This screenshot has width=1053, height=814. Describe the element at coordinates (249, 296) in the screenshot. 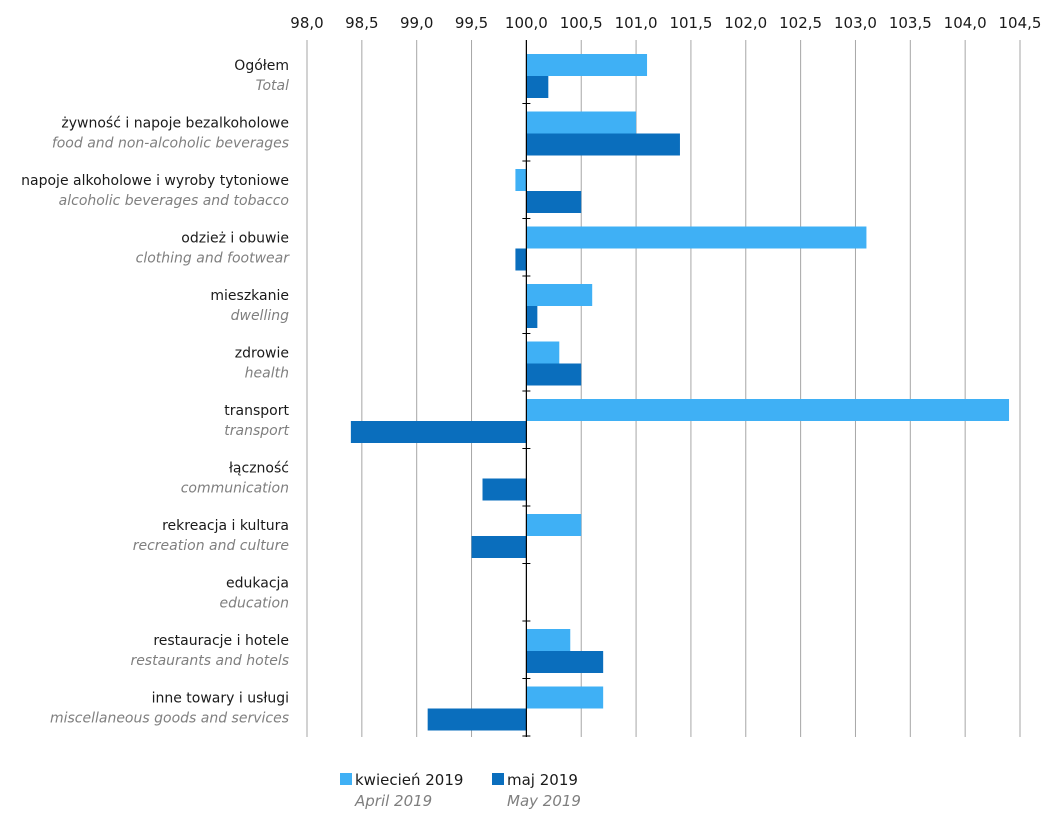

I see `category-label-pl: mieszkanie` at that location.